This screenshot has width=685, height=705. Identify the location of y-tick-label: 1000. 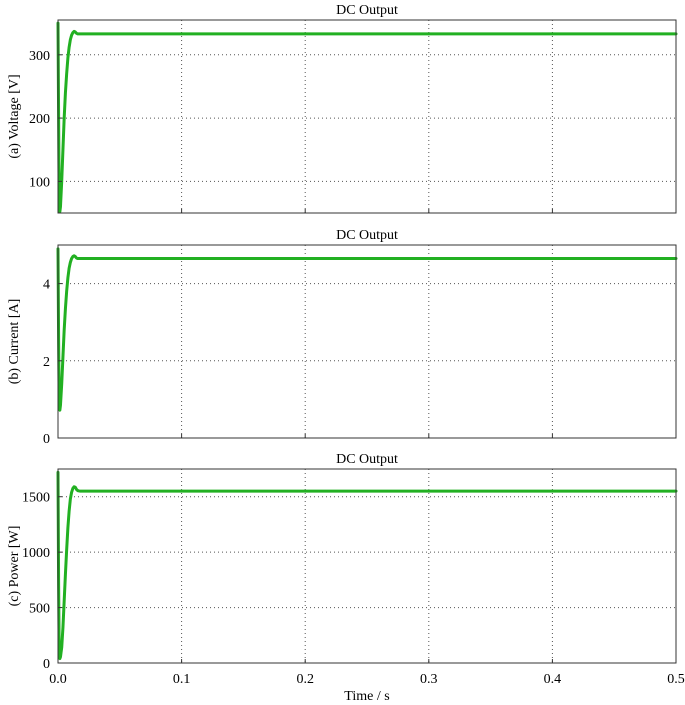
(36, 553).